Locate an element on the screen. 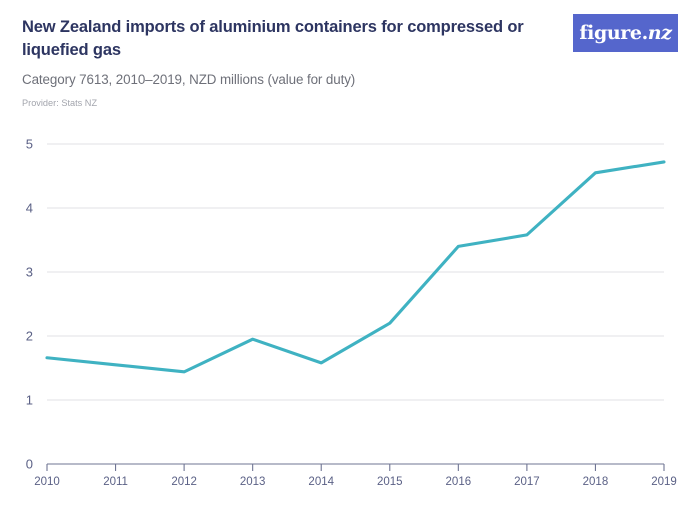 Image resolution: width=700 pixels, height=525 pixels. x-axis-tick-label: 2019 is located at coordinates (664, 482).